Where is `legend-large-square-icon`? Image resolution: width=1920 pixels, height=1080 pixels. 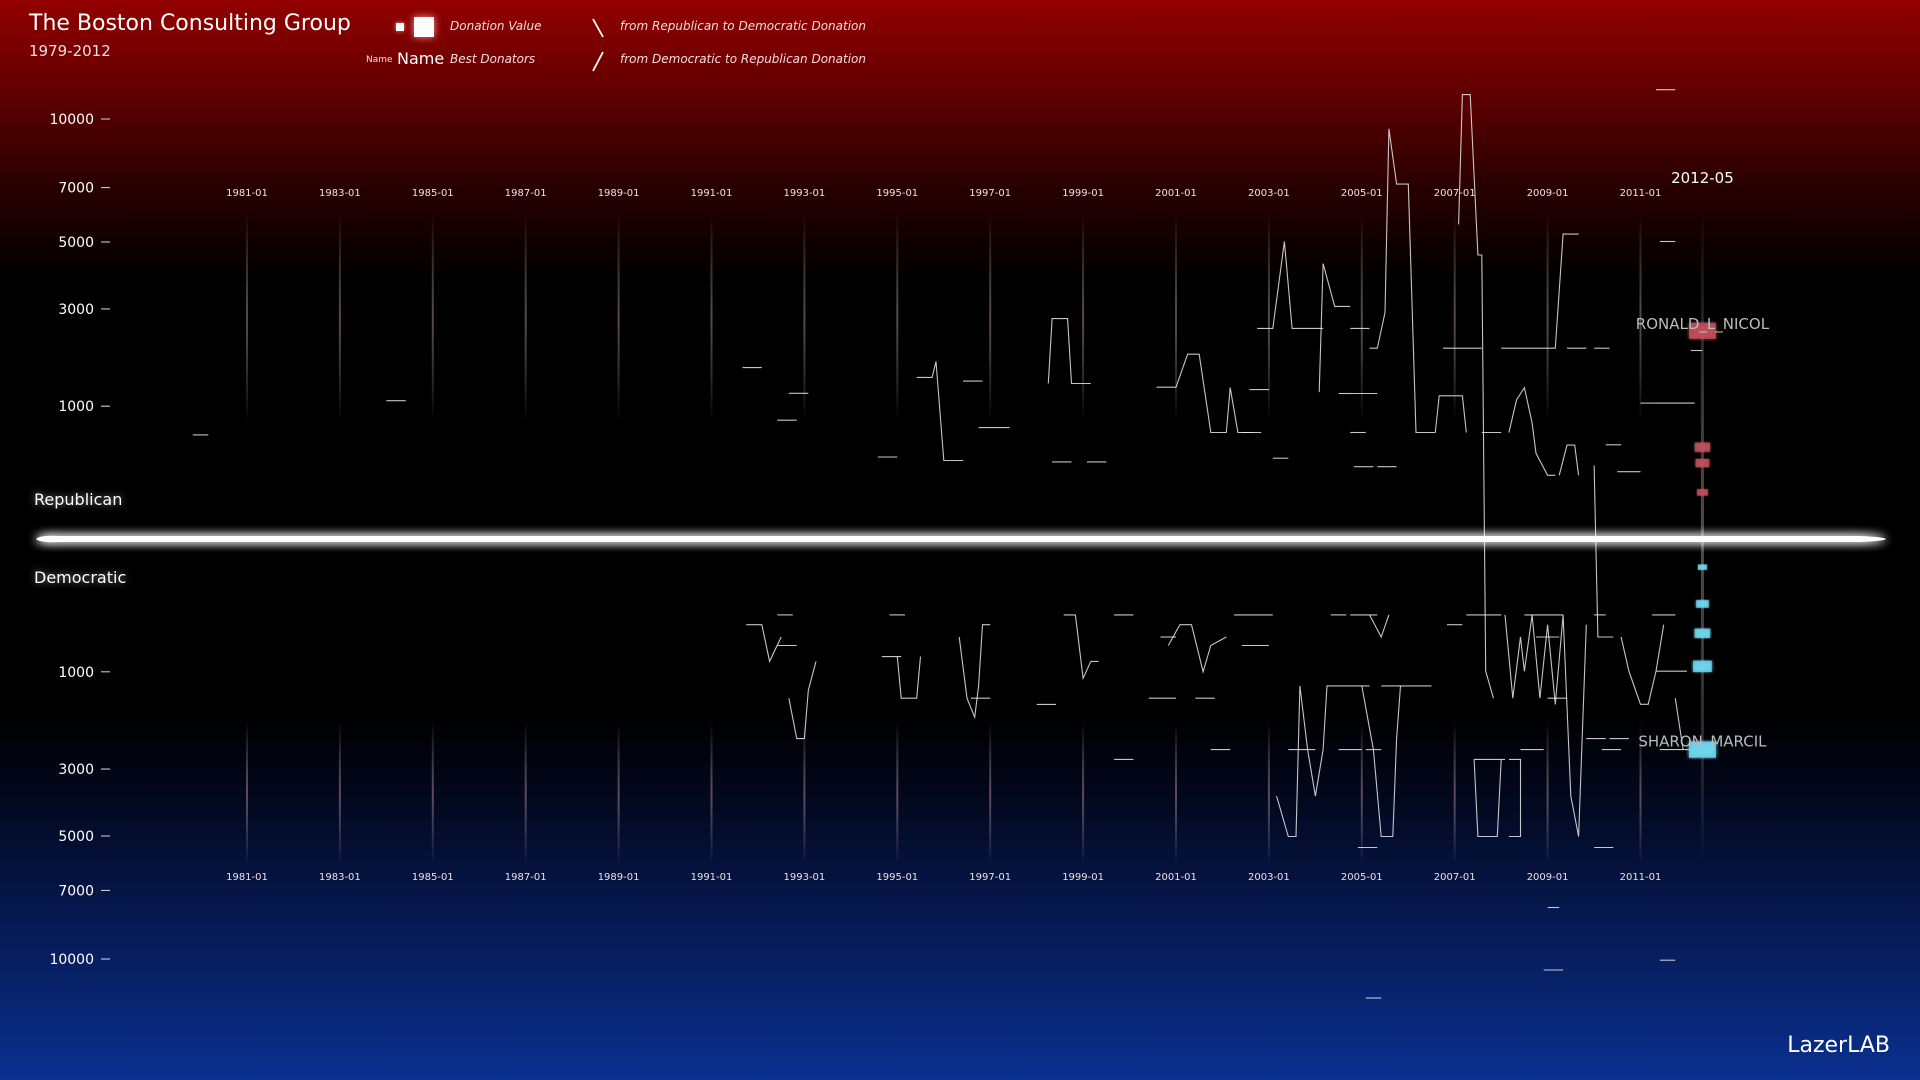 legend-large-square-icon is located at coordinates (424, 27).